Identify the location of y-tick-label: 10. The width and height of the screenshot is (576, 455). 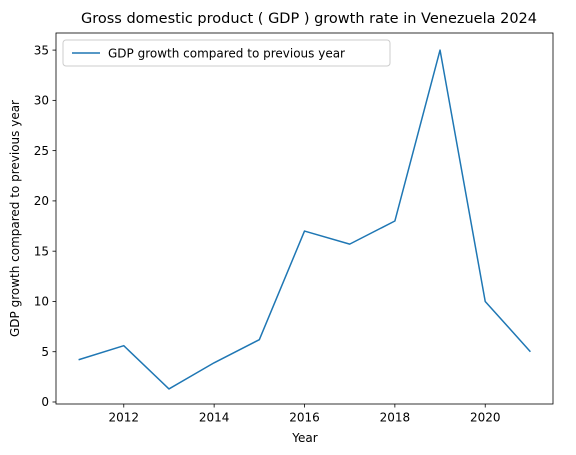
(41, 302).